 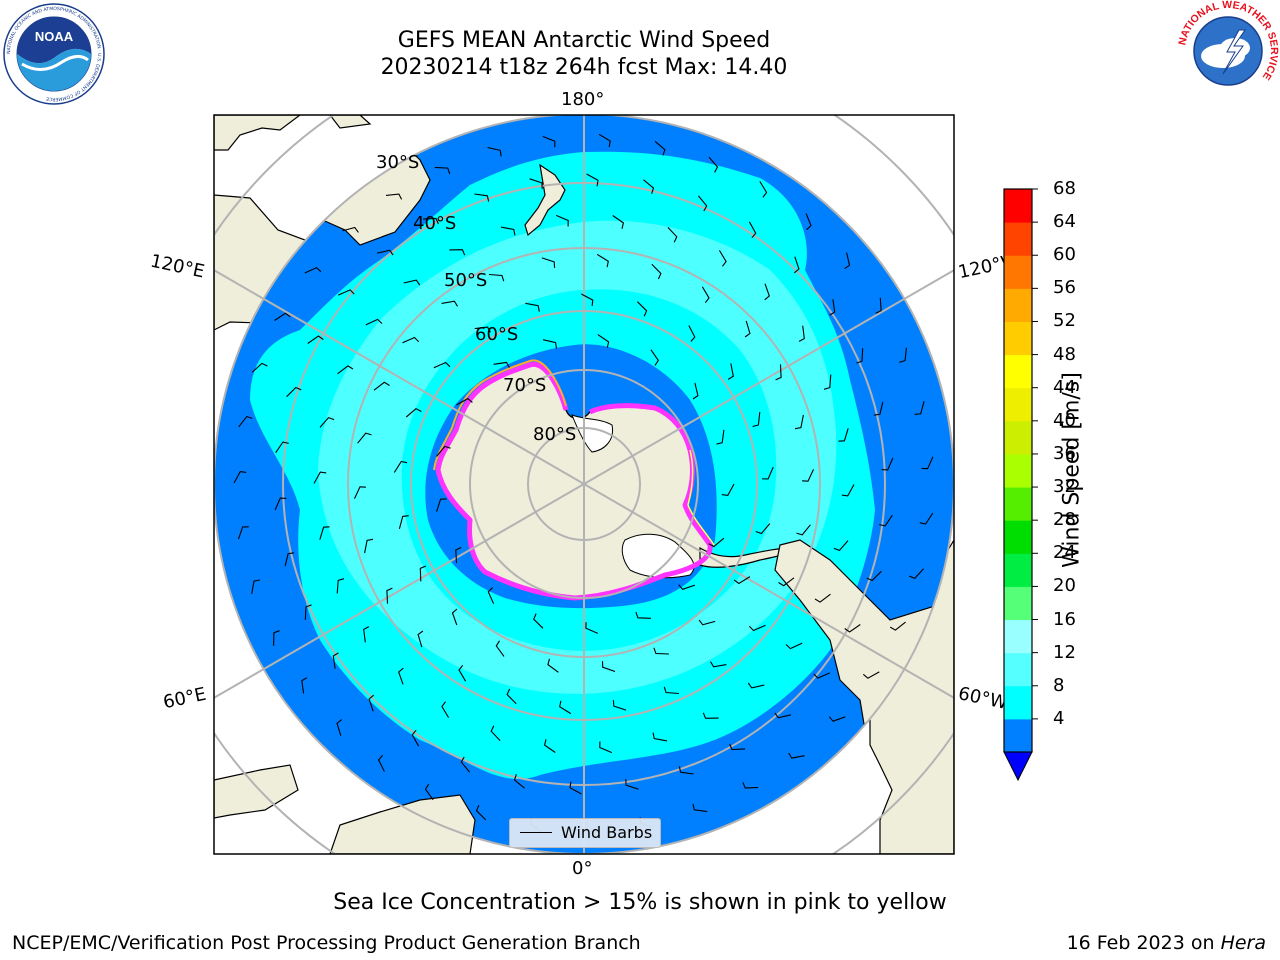 I want to click on wind-barb-legend-line, so click(x=536, y=832).